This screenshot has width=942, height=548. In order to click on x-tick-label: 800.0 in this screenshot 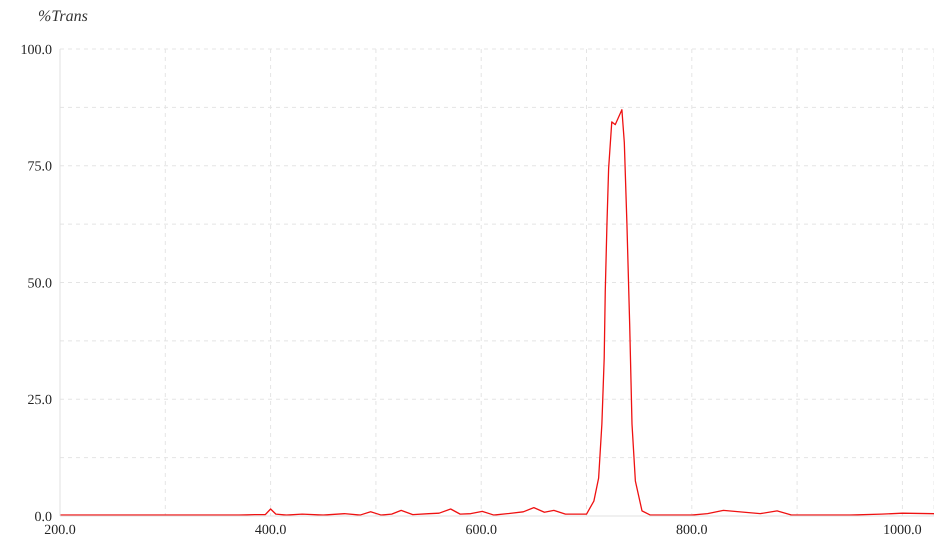, I will do `click(692, 530)`.